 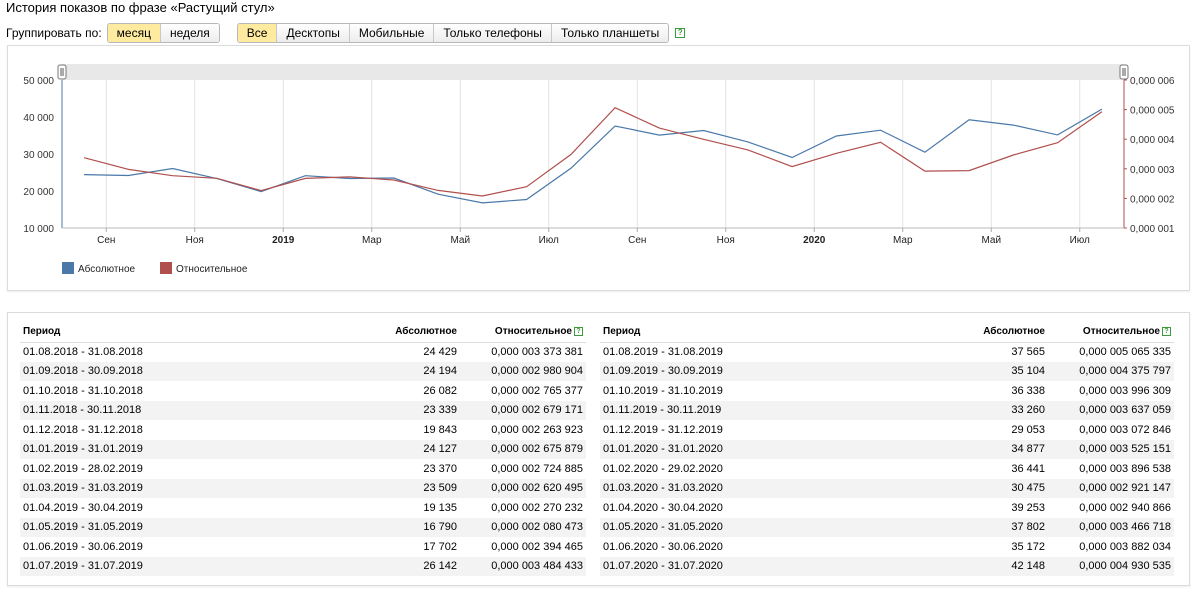 I want to click on relative-cell: 0,000 002 980 904, so click(x=523, y=371).